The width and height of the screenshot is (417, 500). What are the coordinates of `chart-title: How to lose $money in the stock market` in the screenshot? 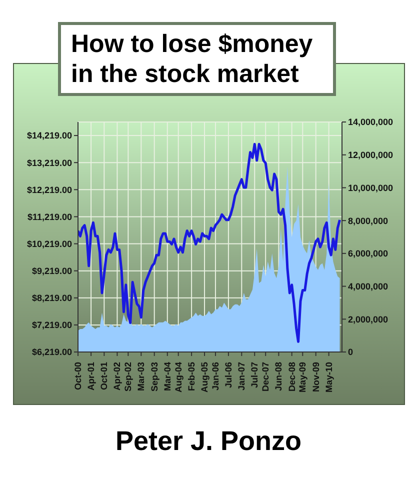 It's located at (197, 59).